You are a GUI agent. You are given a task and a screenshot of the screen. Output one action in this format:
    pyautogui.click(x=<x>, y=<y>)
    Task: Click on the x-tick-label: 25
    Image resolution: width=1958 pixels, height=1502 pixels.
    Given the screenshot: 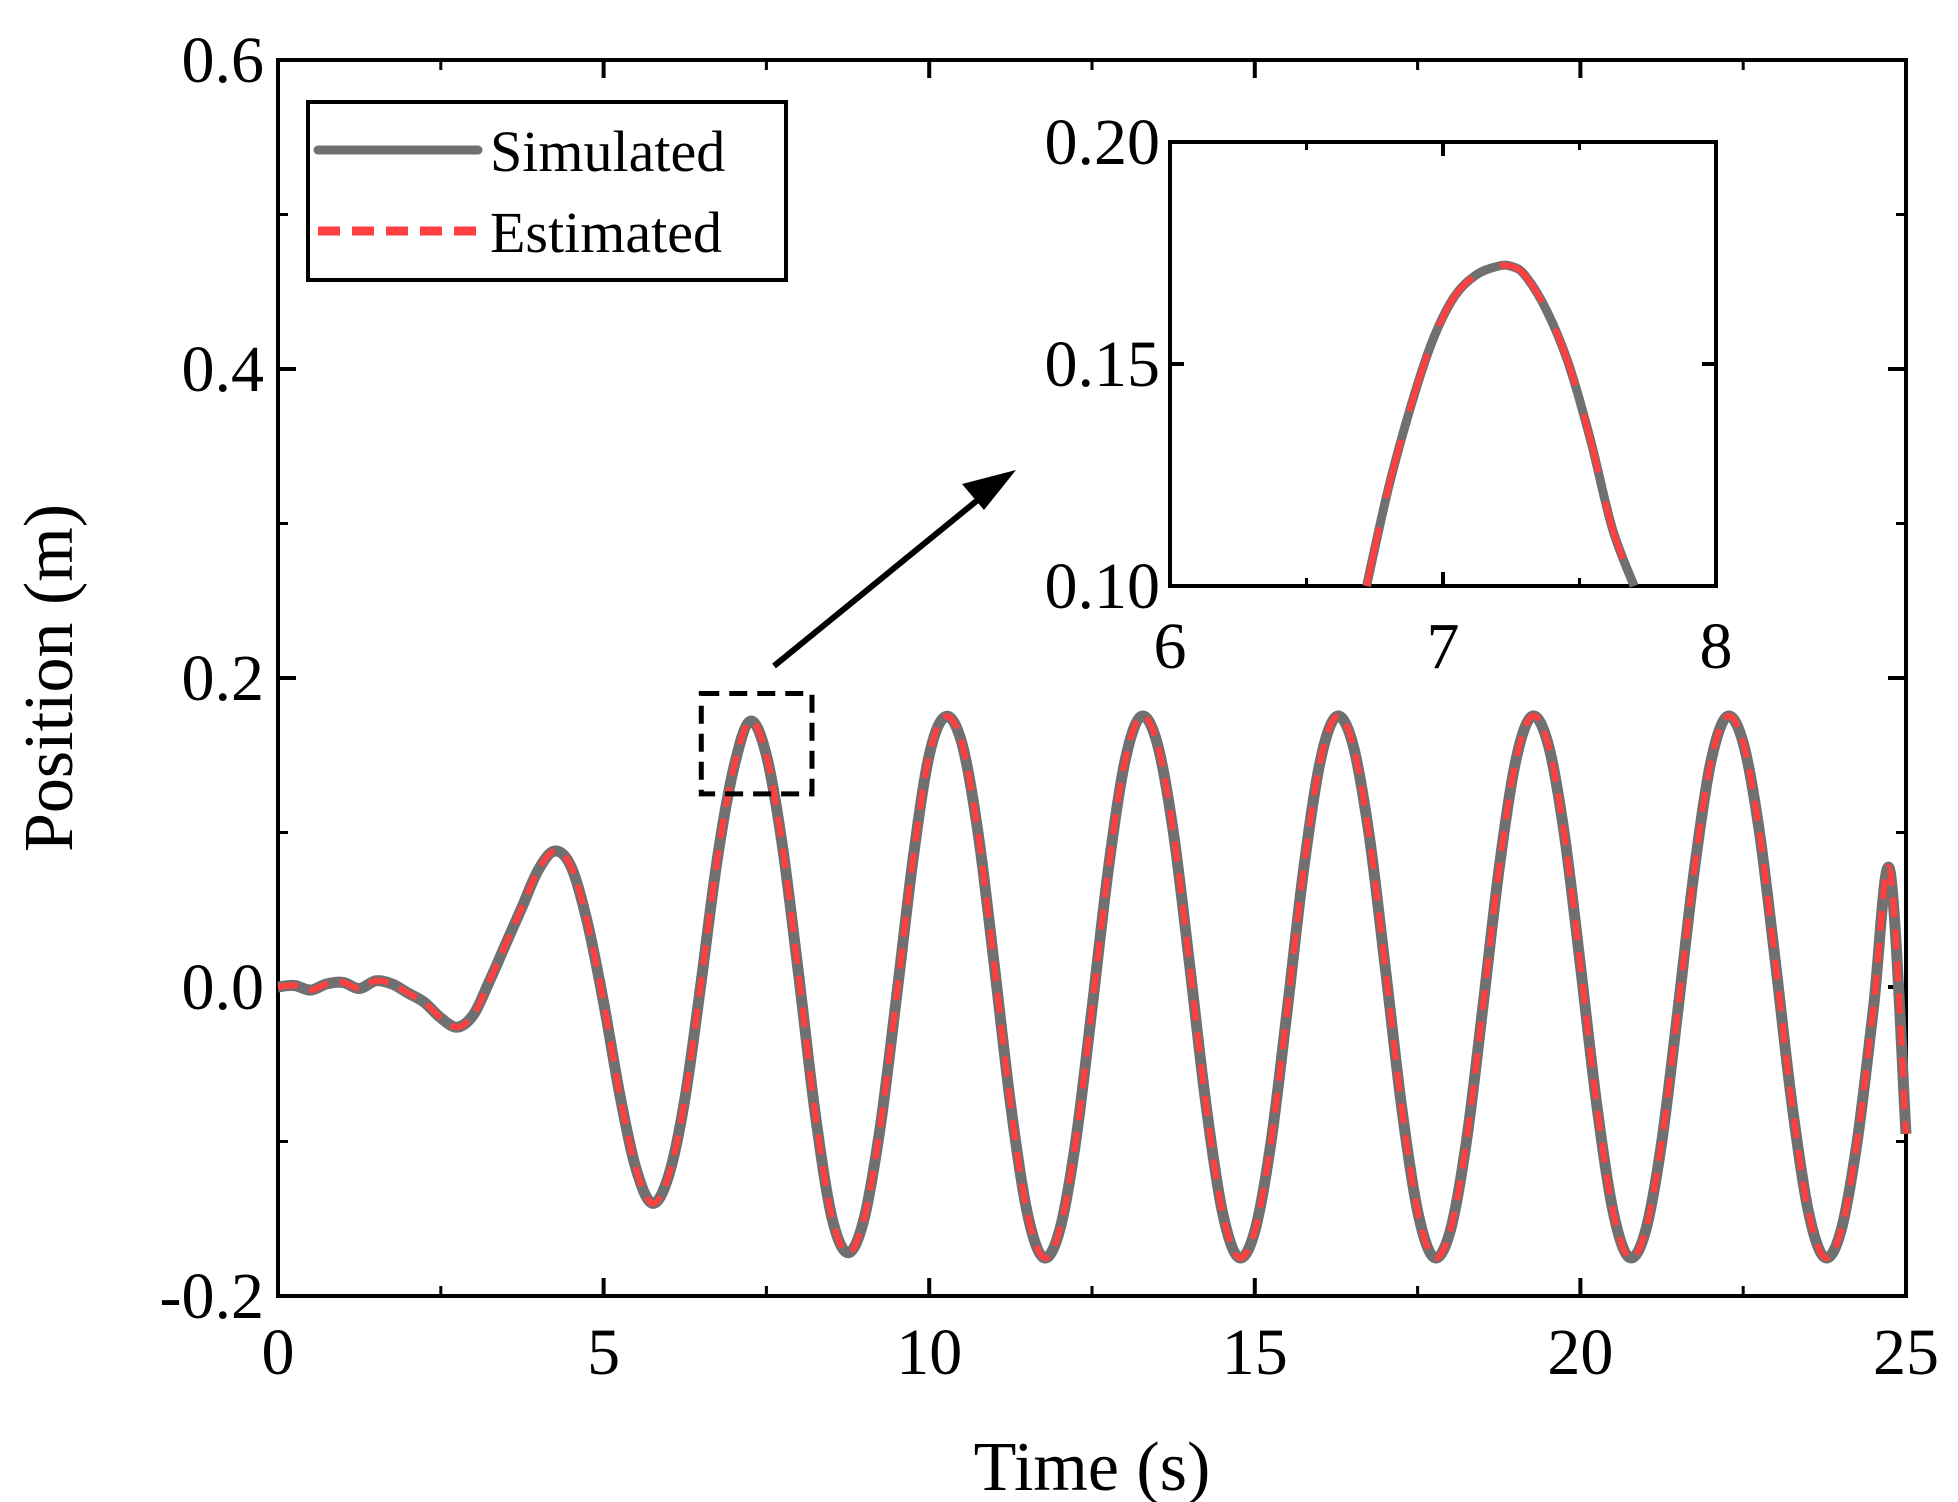 What is the action you would take?
    pyautogui.click(x=1906, y=1352)
    